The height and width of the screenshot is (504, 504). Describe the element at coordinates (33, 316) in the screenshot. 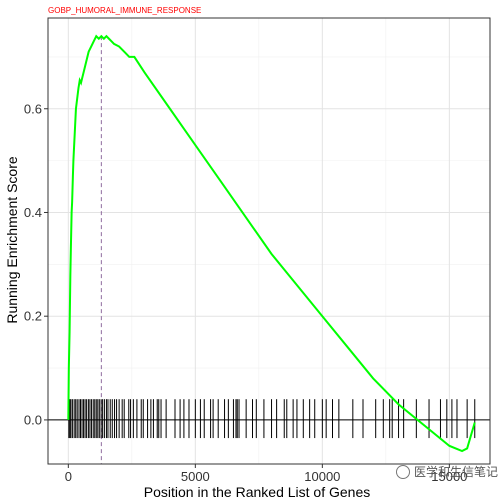

I see `y-tick-label: 0.2` at that location.